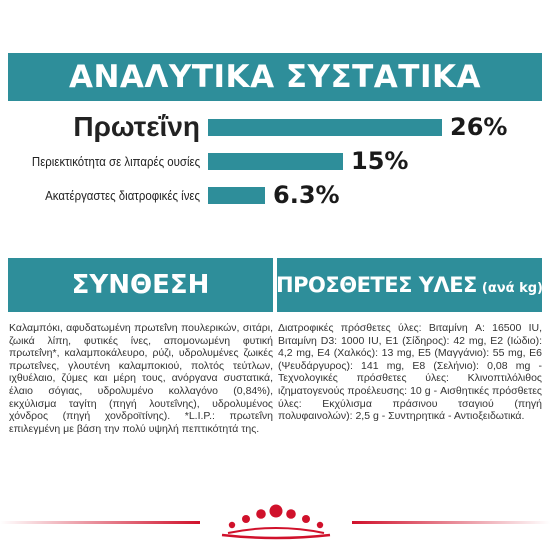 The width and height of the screenshot is (550, 550). Describe the element at coordinates (136, 126) in the screenshot. I see `analytical-label: Πρωτεΐνη` at that location.